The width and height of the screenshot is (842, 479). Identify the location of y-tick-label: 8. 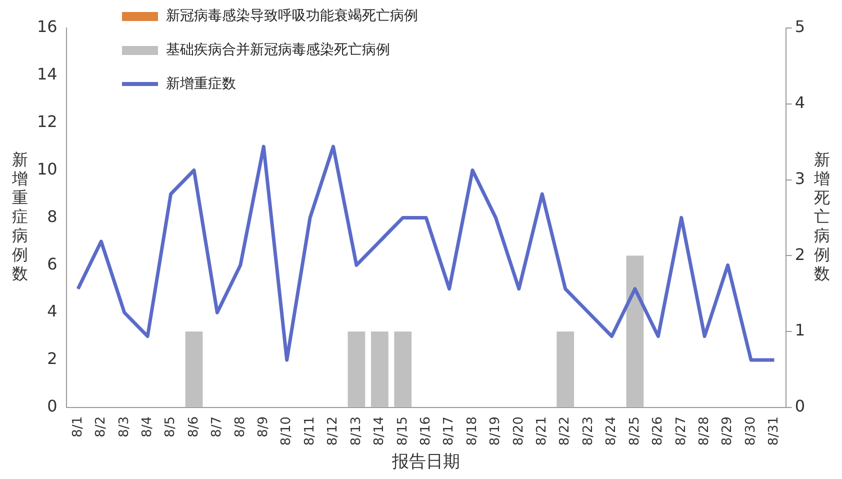
(52, 216).